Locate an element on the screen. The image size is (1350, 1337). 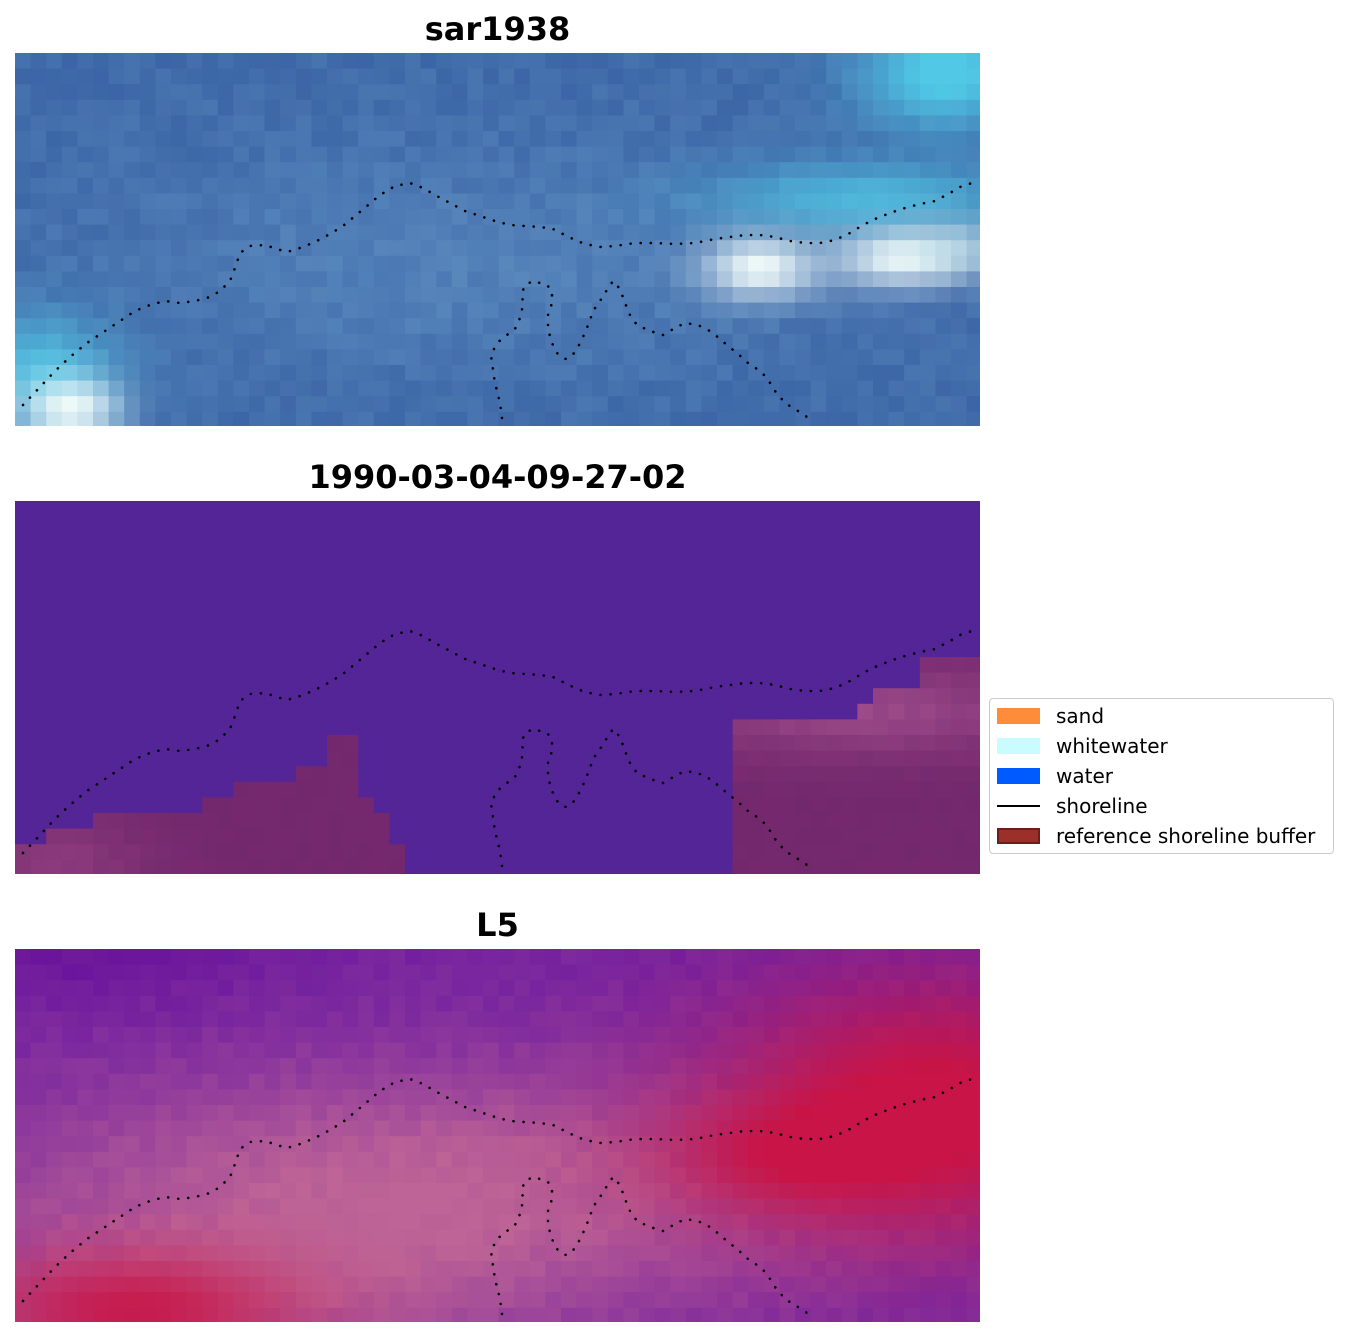
buffer-swatch is located at coordinates (1018, 836).